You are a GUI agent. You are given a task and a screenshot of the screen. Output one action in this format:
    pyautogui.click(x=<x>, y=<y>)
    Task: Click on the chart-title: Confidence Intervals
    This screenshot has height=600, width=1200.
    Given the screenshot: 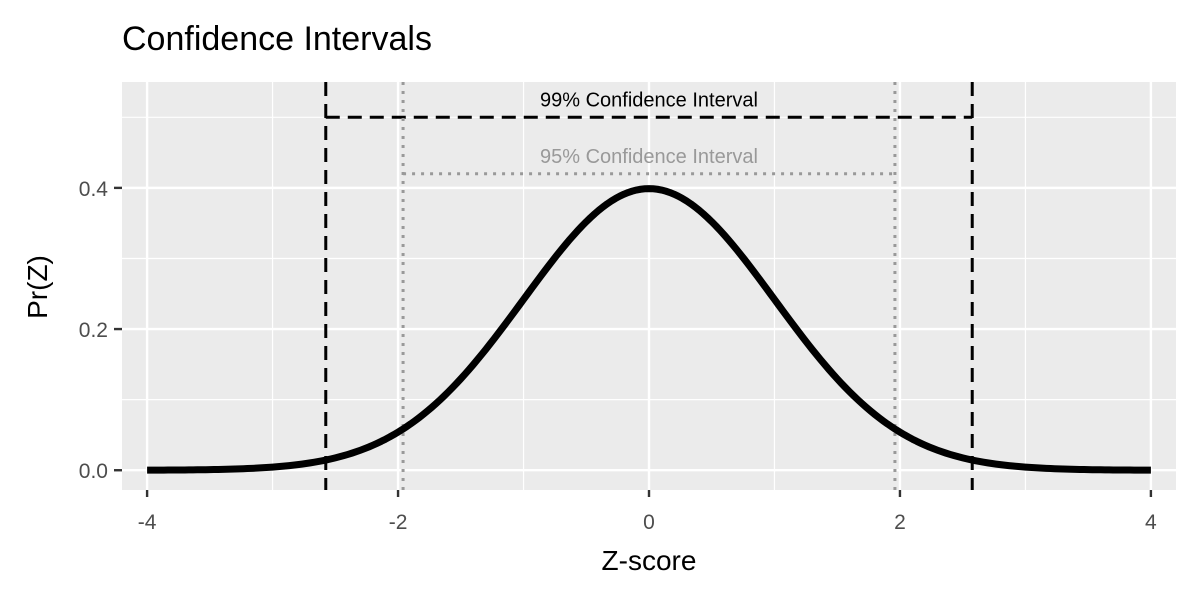 What is the action you would take?
    pyautogui.click(x=277, y=39)
    